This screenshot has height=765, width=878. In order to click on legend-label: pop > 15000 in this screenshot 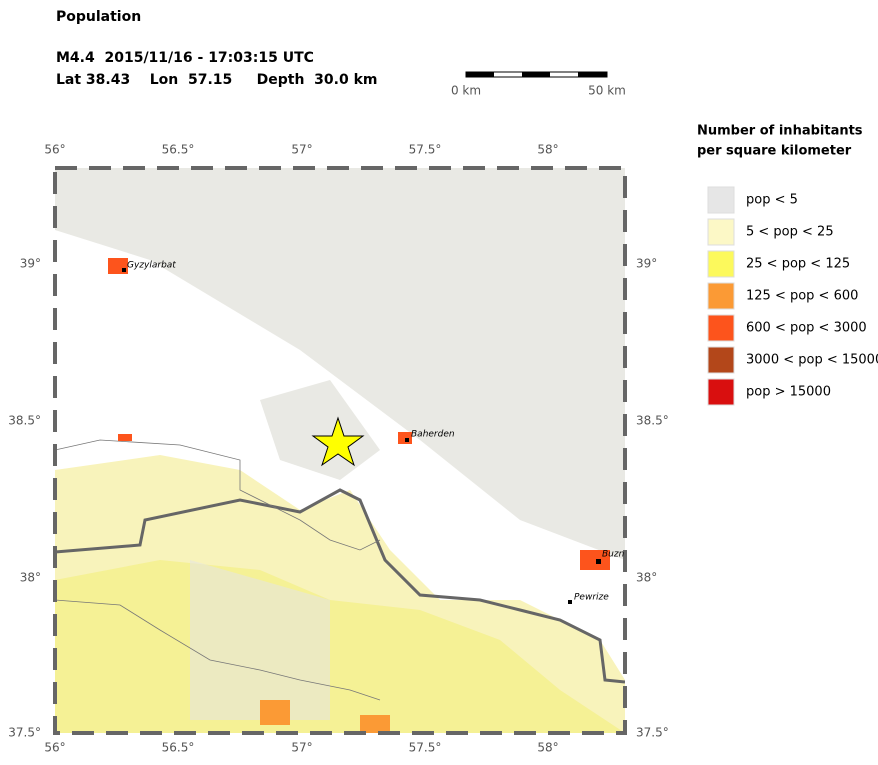, I will do `click(788, 392)`.